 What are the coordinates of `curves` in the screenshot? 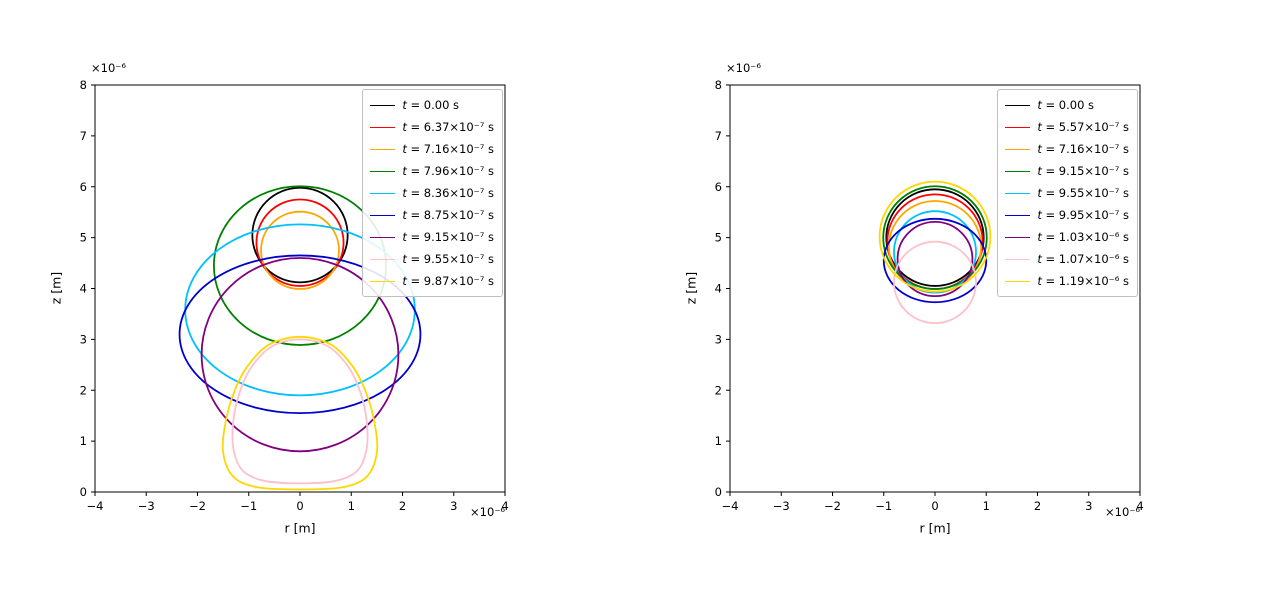 It's located at (935, 252).